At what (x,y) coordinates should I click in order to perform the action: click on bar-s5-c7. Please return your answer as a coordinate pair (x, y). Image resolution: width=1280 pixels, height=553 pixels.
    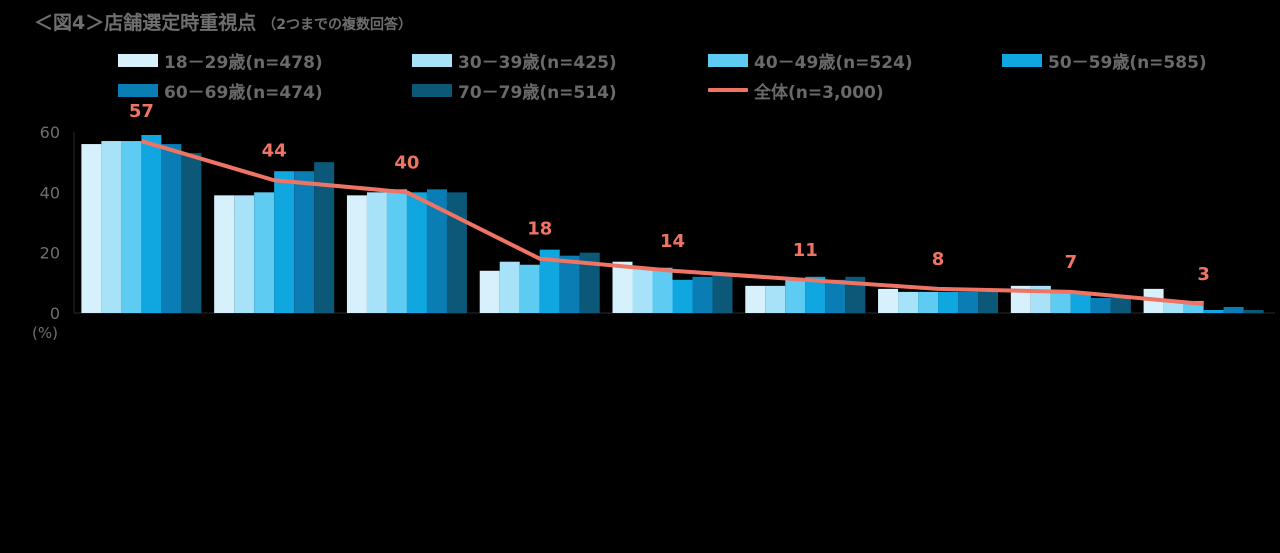
    Looking at the image, I should click on (1120, 305).